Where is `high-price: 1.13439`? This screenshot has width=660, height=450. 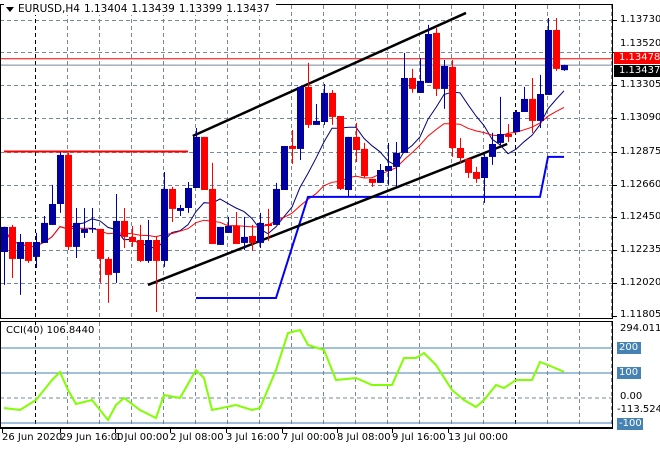
high-price: 1.13439 is located at coordinates (153, 9).